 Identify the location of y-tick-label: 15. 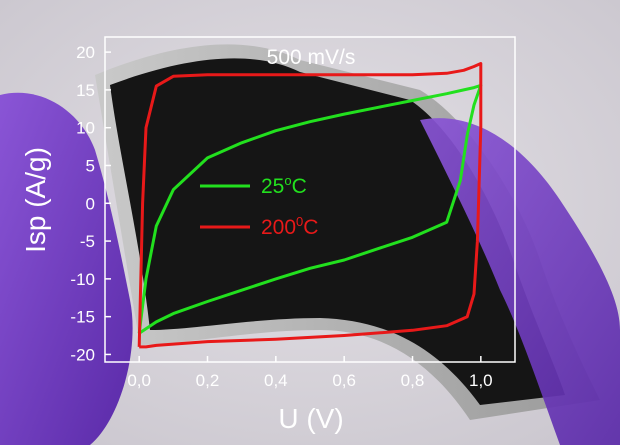
(85, 90).